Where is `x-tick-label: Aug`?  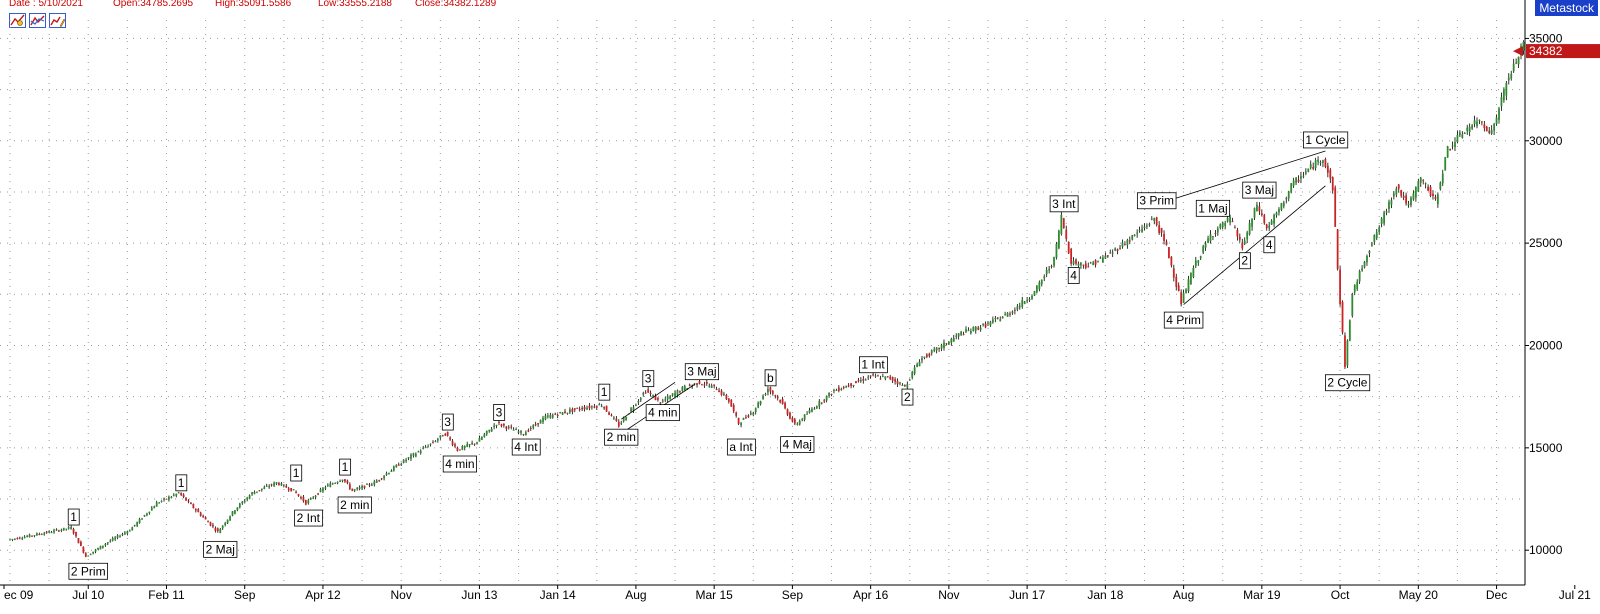
x-tick-label: Aug is located at coordinates (1183, 595).